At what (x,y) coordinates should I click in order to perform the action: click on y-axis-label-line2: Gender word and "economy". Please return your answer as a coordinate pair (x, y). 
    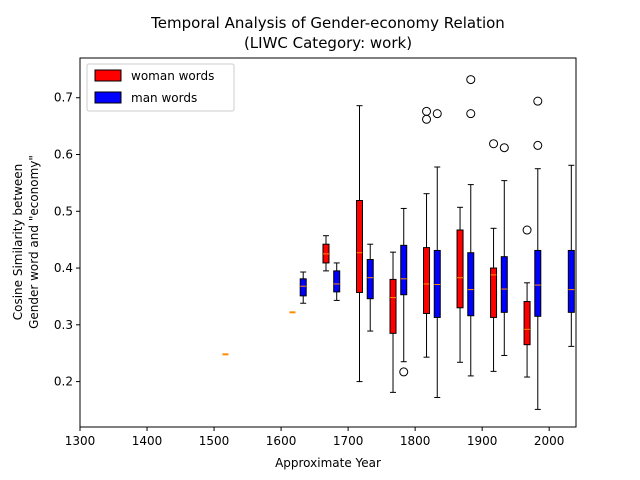
    Looking at the image, I should click on (34, 242).